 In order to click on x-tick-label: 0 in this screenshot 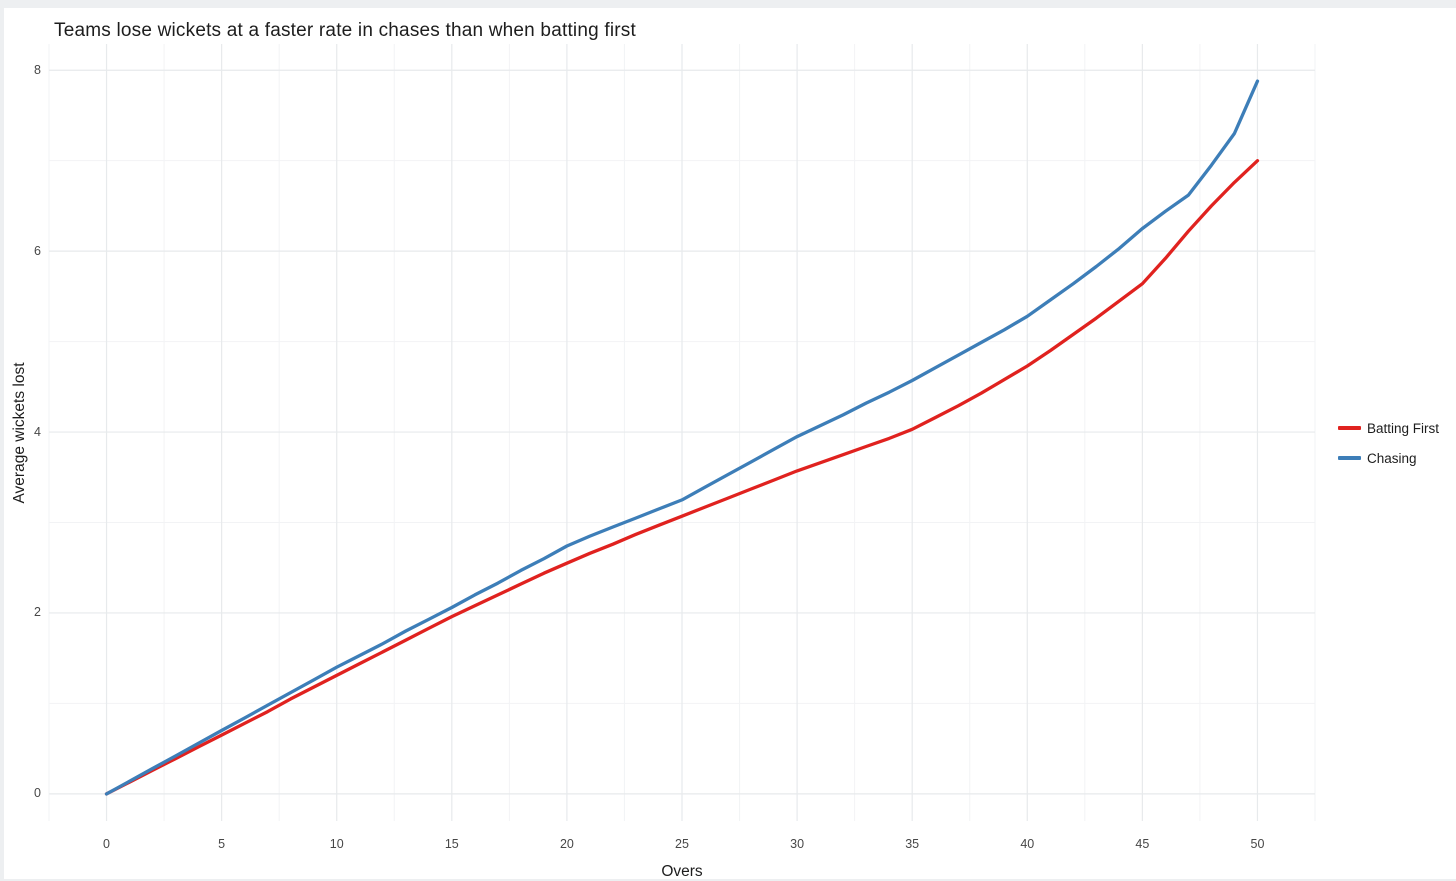, I will do `click(106, 844)`.